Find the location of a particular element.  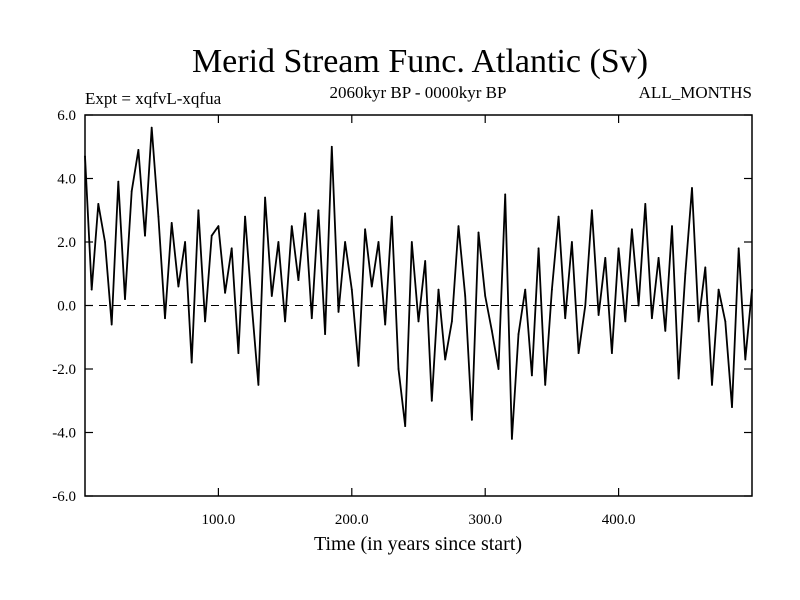

experiment-label: Expt = xqfvL-xqfua is located at coordinates (153, 98).